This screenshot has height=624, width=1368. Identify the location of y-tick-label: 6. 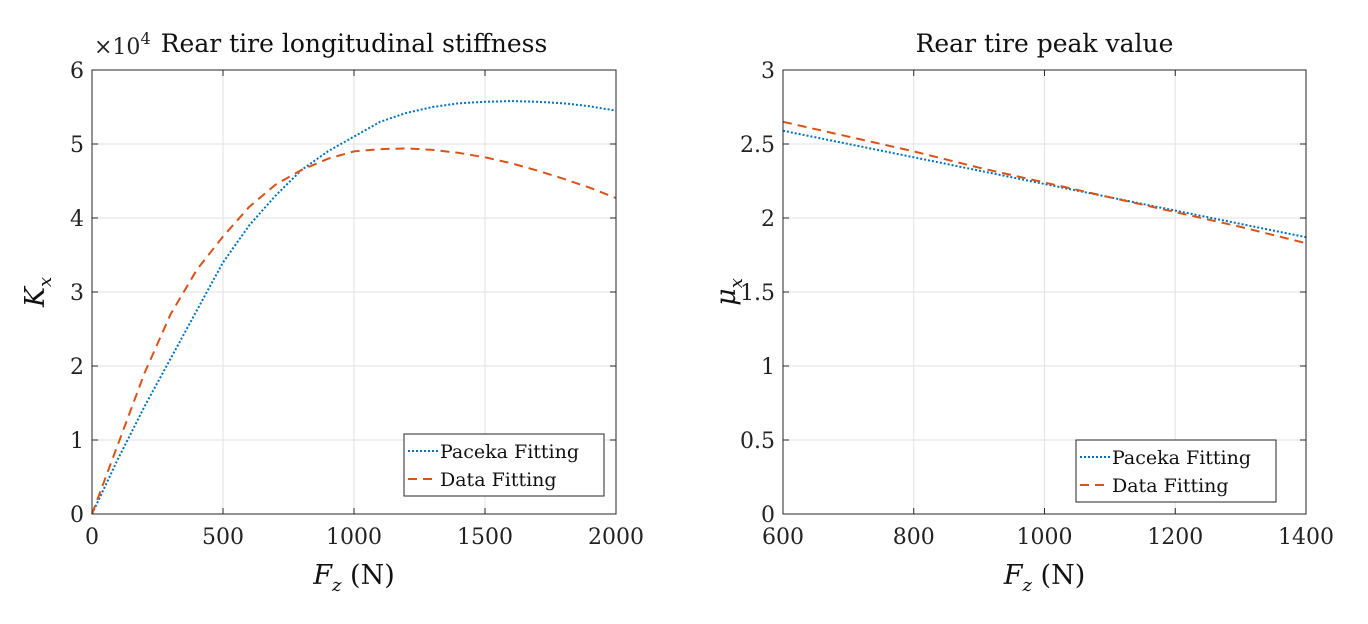
(77, 71).